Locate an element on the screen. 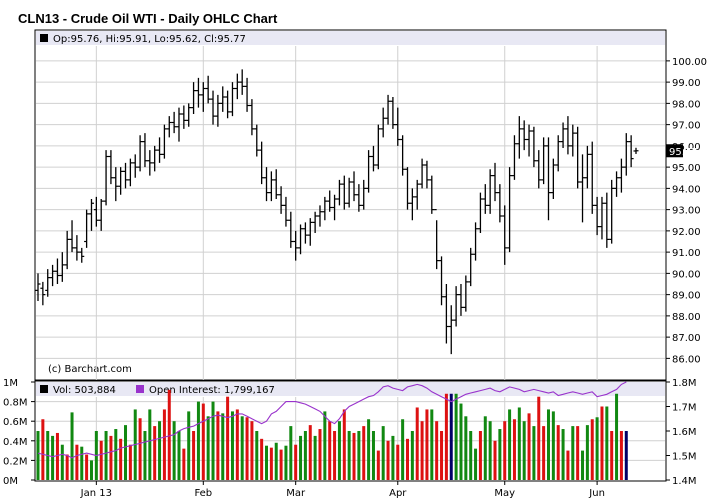  volume-axis-ticks: 1M 0.8M 0.6M 0.4M 0.2M 0M is located at coordinates (19, 432).